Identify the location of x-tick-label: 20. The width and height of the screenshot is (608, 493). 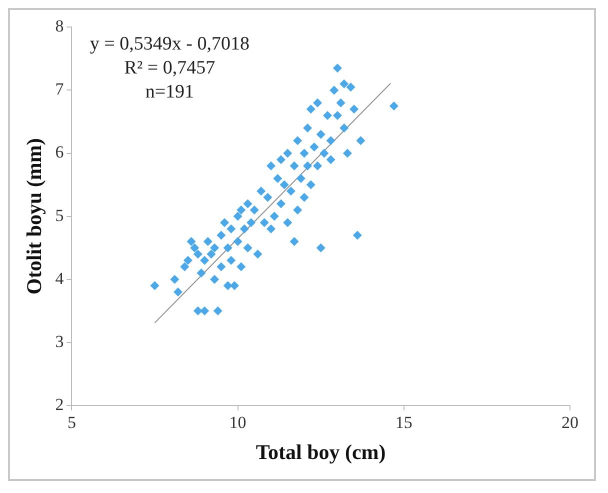
(570, 422).